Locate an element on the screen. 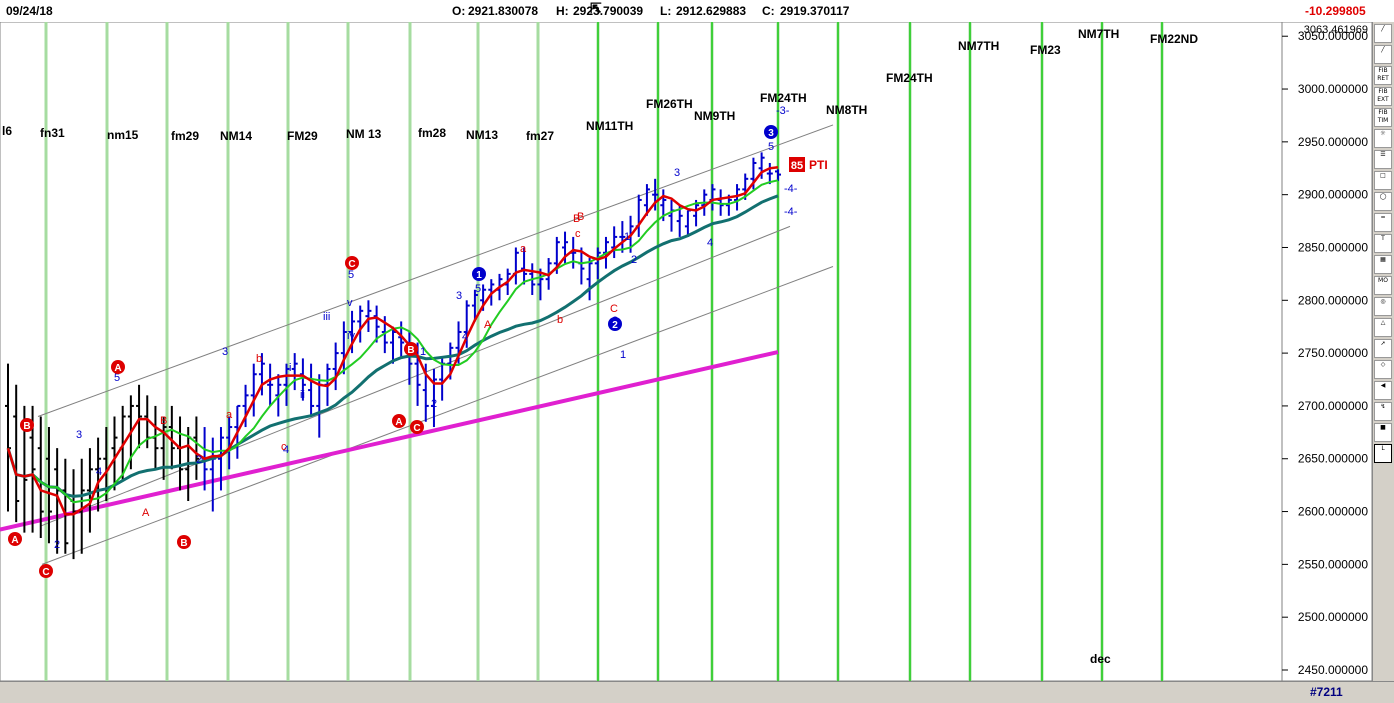 Image resolution: width=1394 pixels, height=703 pixels. close-label: C: is located at coordinates (768, 11).